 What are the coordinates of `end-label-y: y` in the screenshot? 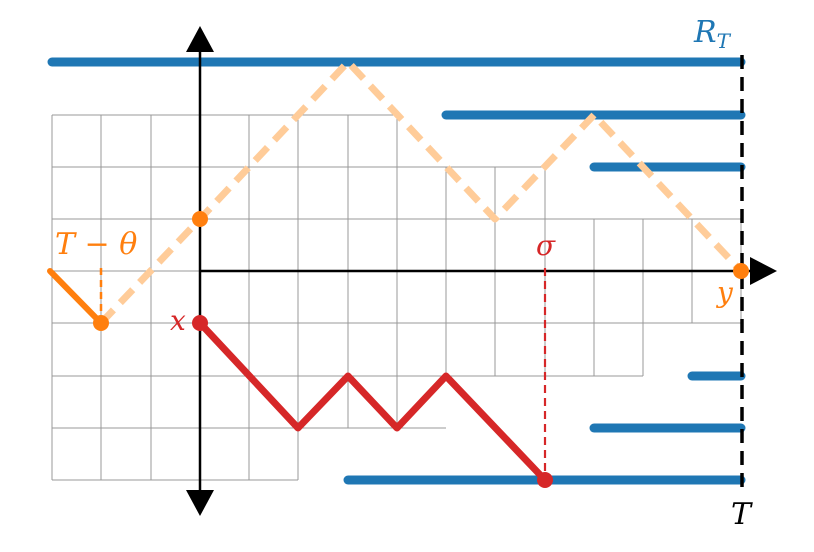 It's located at (724, 292).